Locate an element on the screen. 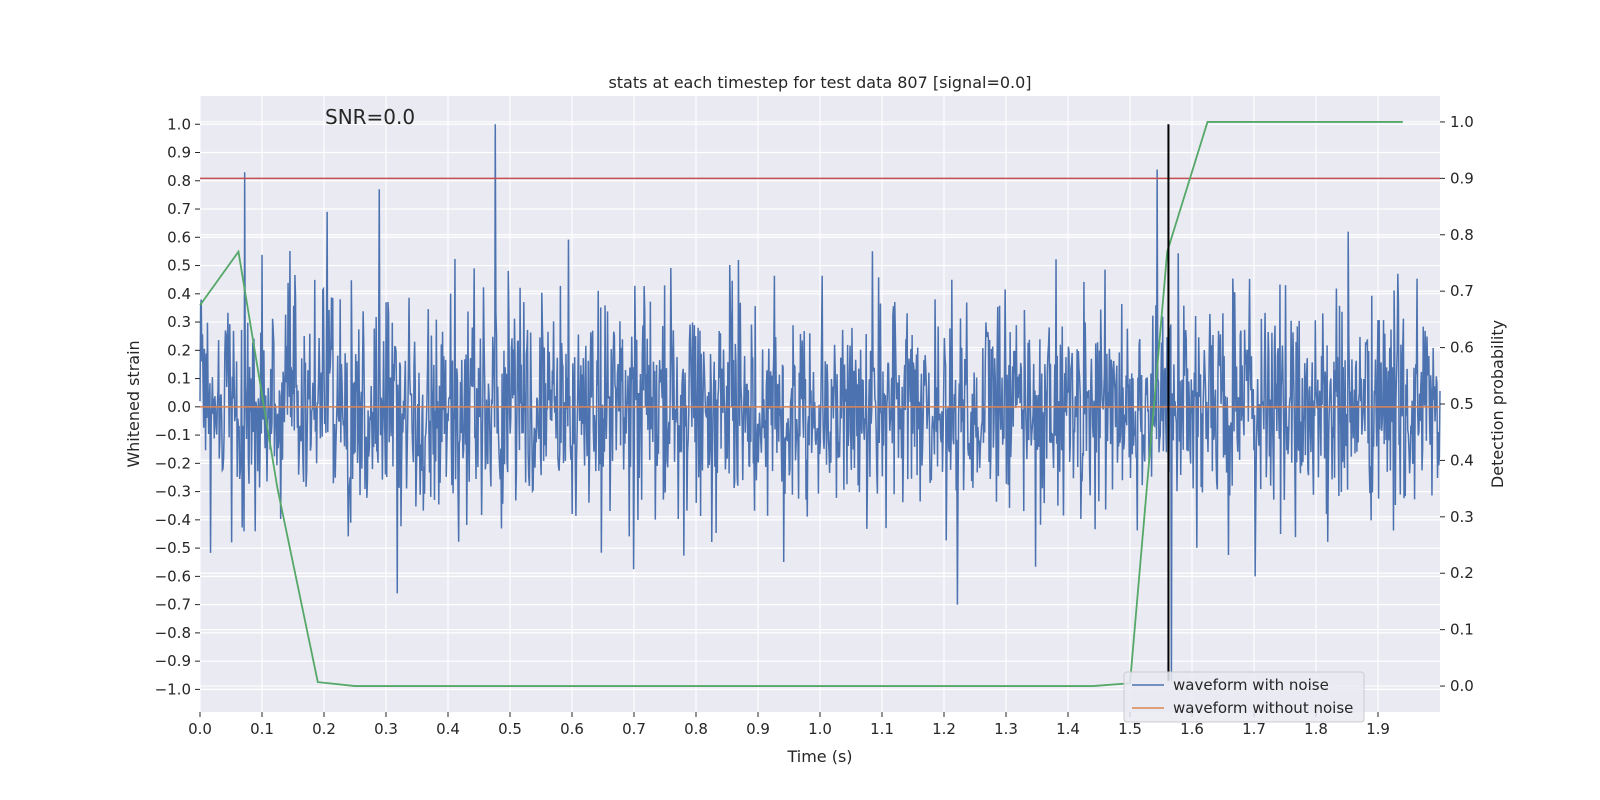 The image size is (1600, 800). y-right-tick-label: 0.4 is located at coordinates (1462, 460).